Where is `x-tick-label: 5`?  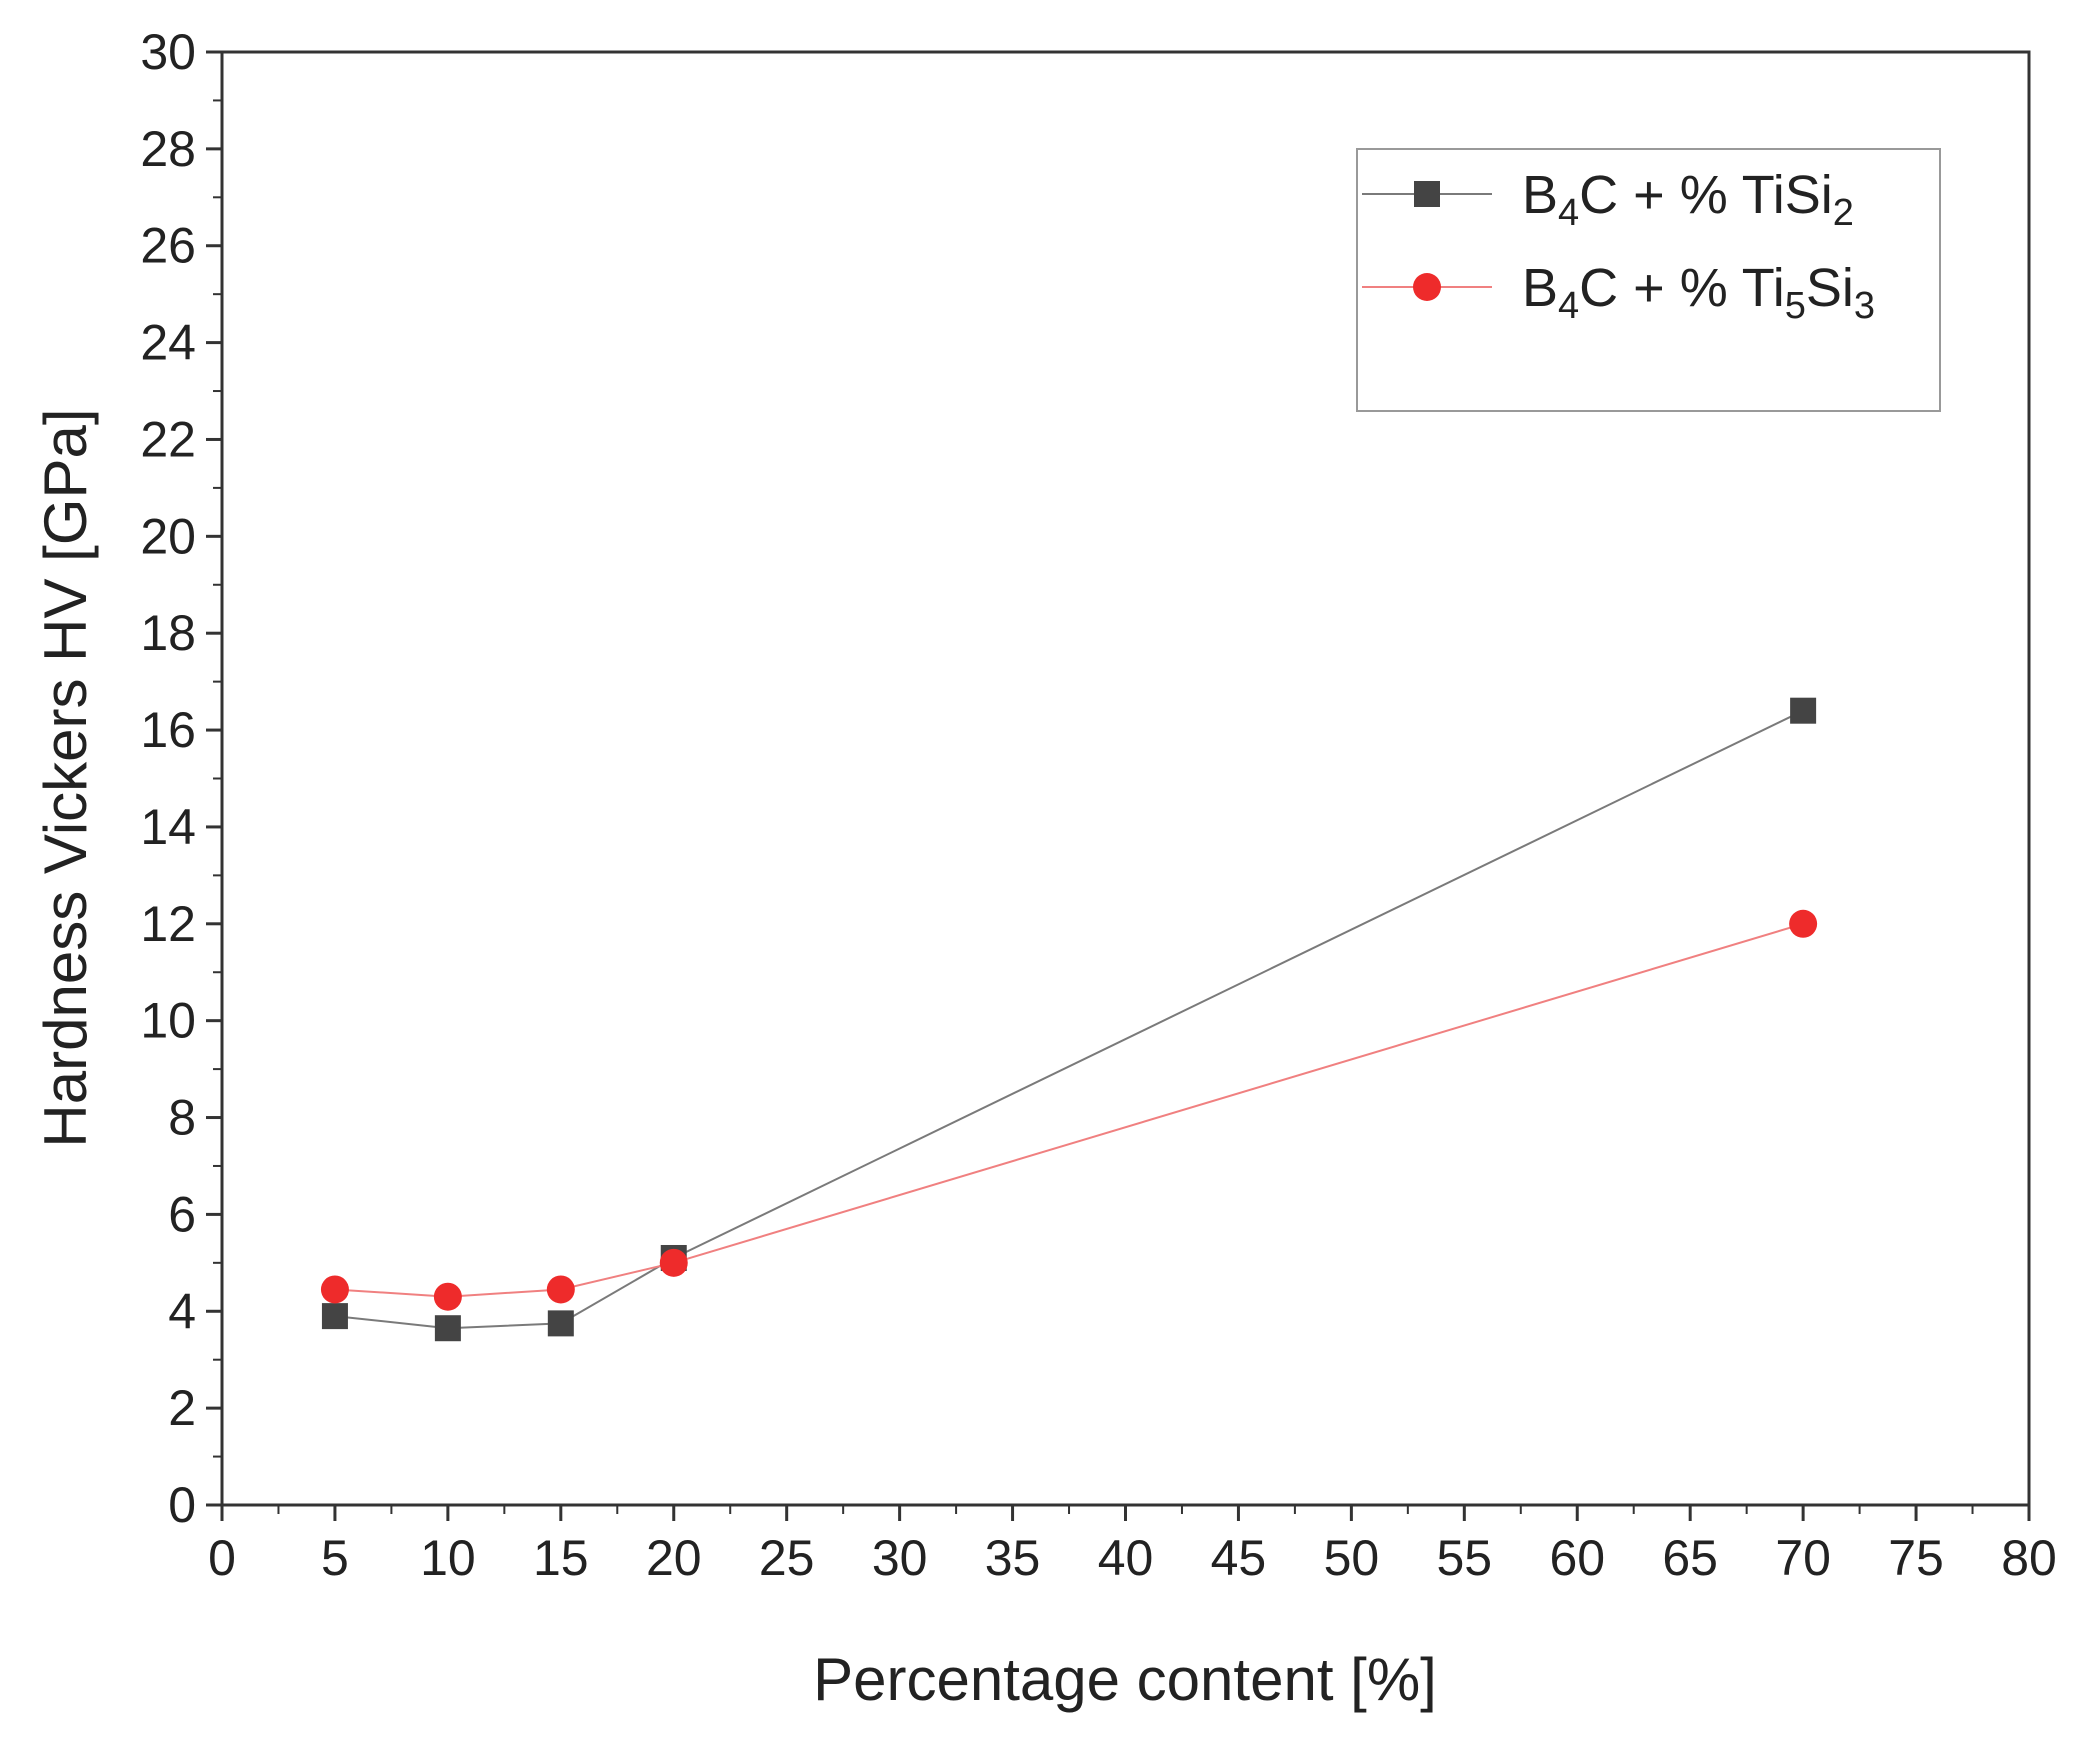
x-tick-label: 5 is located at coordinates (335, 1558).